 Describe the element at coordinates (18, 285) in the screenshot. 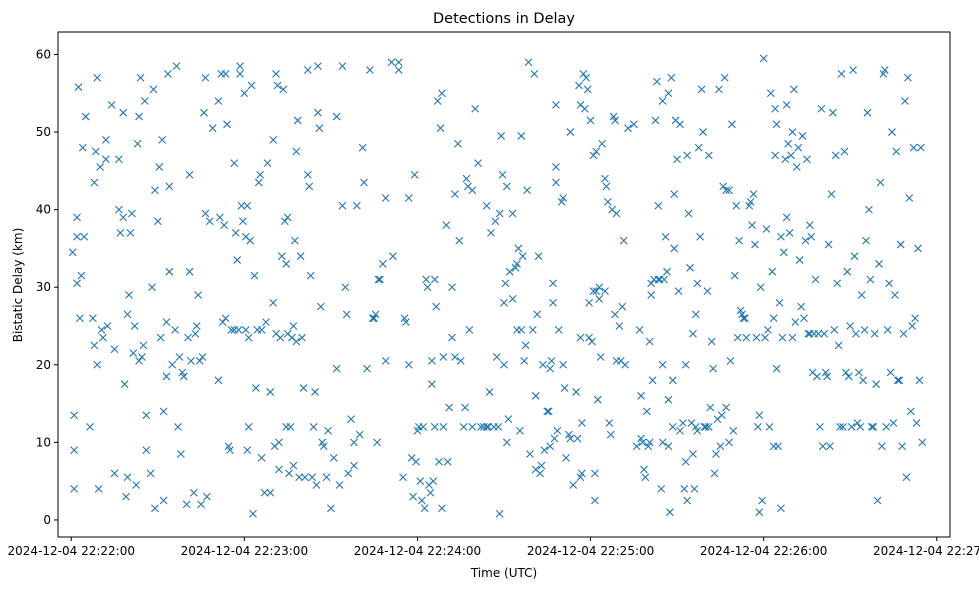

I see `y-axis-label: Bistatic Delay (km)` at that location.